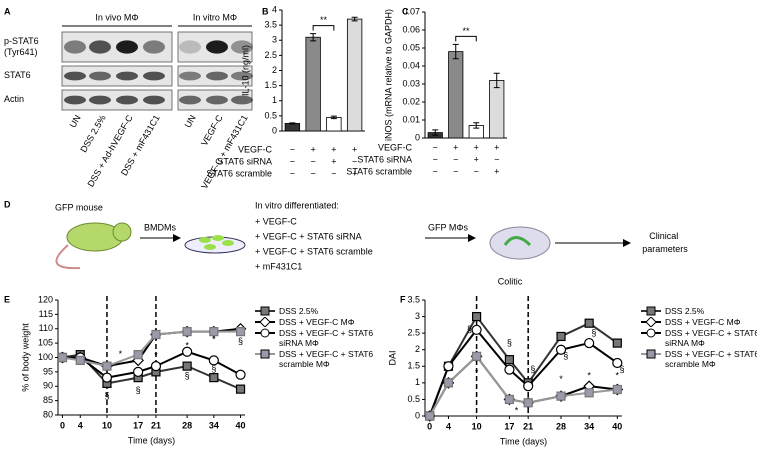 This screenshot has width=757, height=452. I want to click on y-tick-label: 0.06, so click(411, 29).